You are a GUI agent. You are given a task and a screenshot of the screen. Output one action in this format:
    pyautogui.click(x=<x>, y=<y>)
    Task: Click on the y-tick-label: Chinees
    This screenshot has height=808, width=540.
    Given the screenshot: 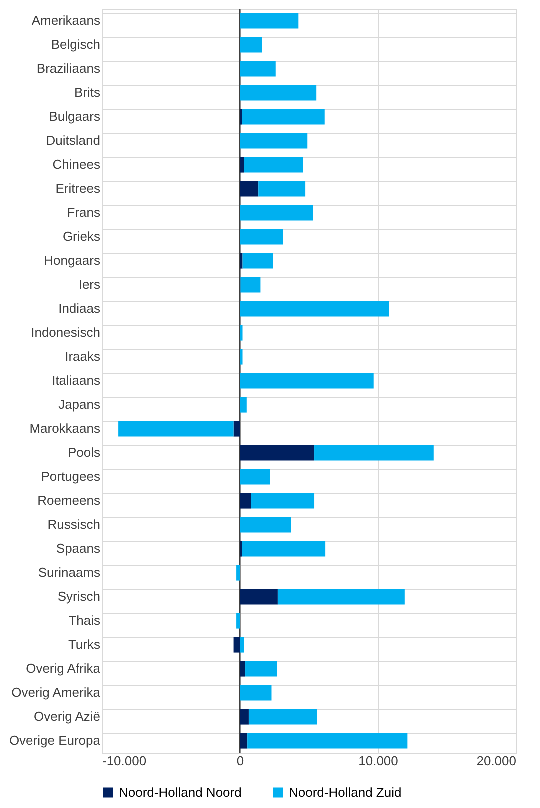 What is the action you would take?
    pyautogui.click(x=76, y=164)
    